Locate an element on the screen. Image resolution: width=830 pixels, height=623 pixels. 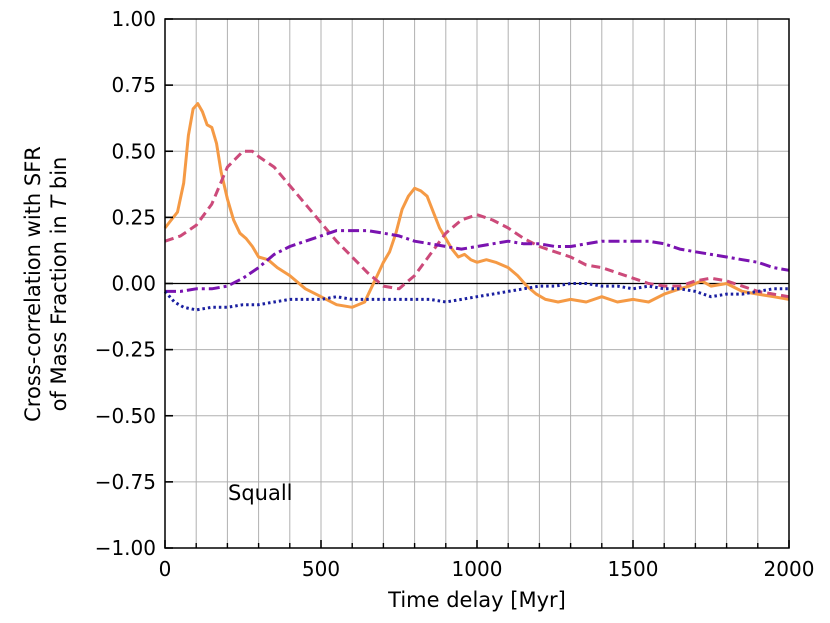
y-axis-label-suffix: bin is located at coordinates (59, 176).